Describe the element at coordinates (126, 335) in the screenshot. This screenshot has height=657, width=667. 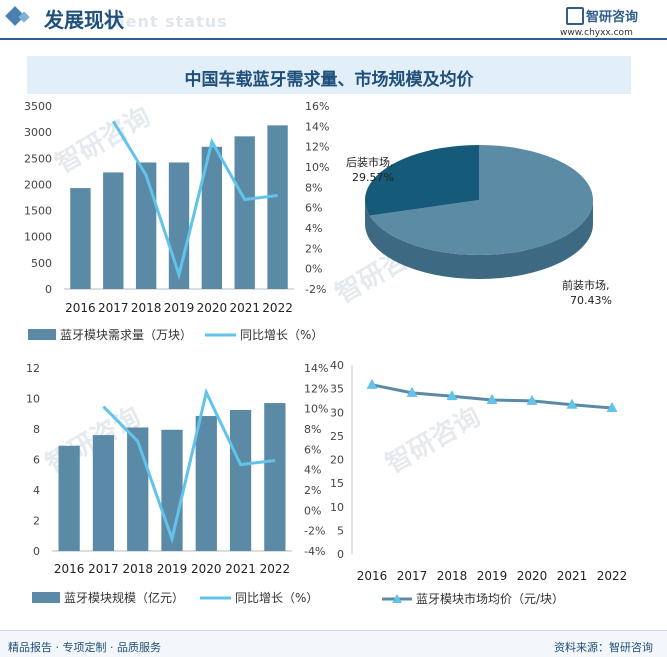
I see `legend-label-bar: 蓝牙模块需求量（万块）` at that location.